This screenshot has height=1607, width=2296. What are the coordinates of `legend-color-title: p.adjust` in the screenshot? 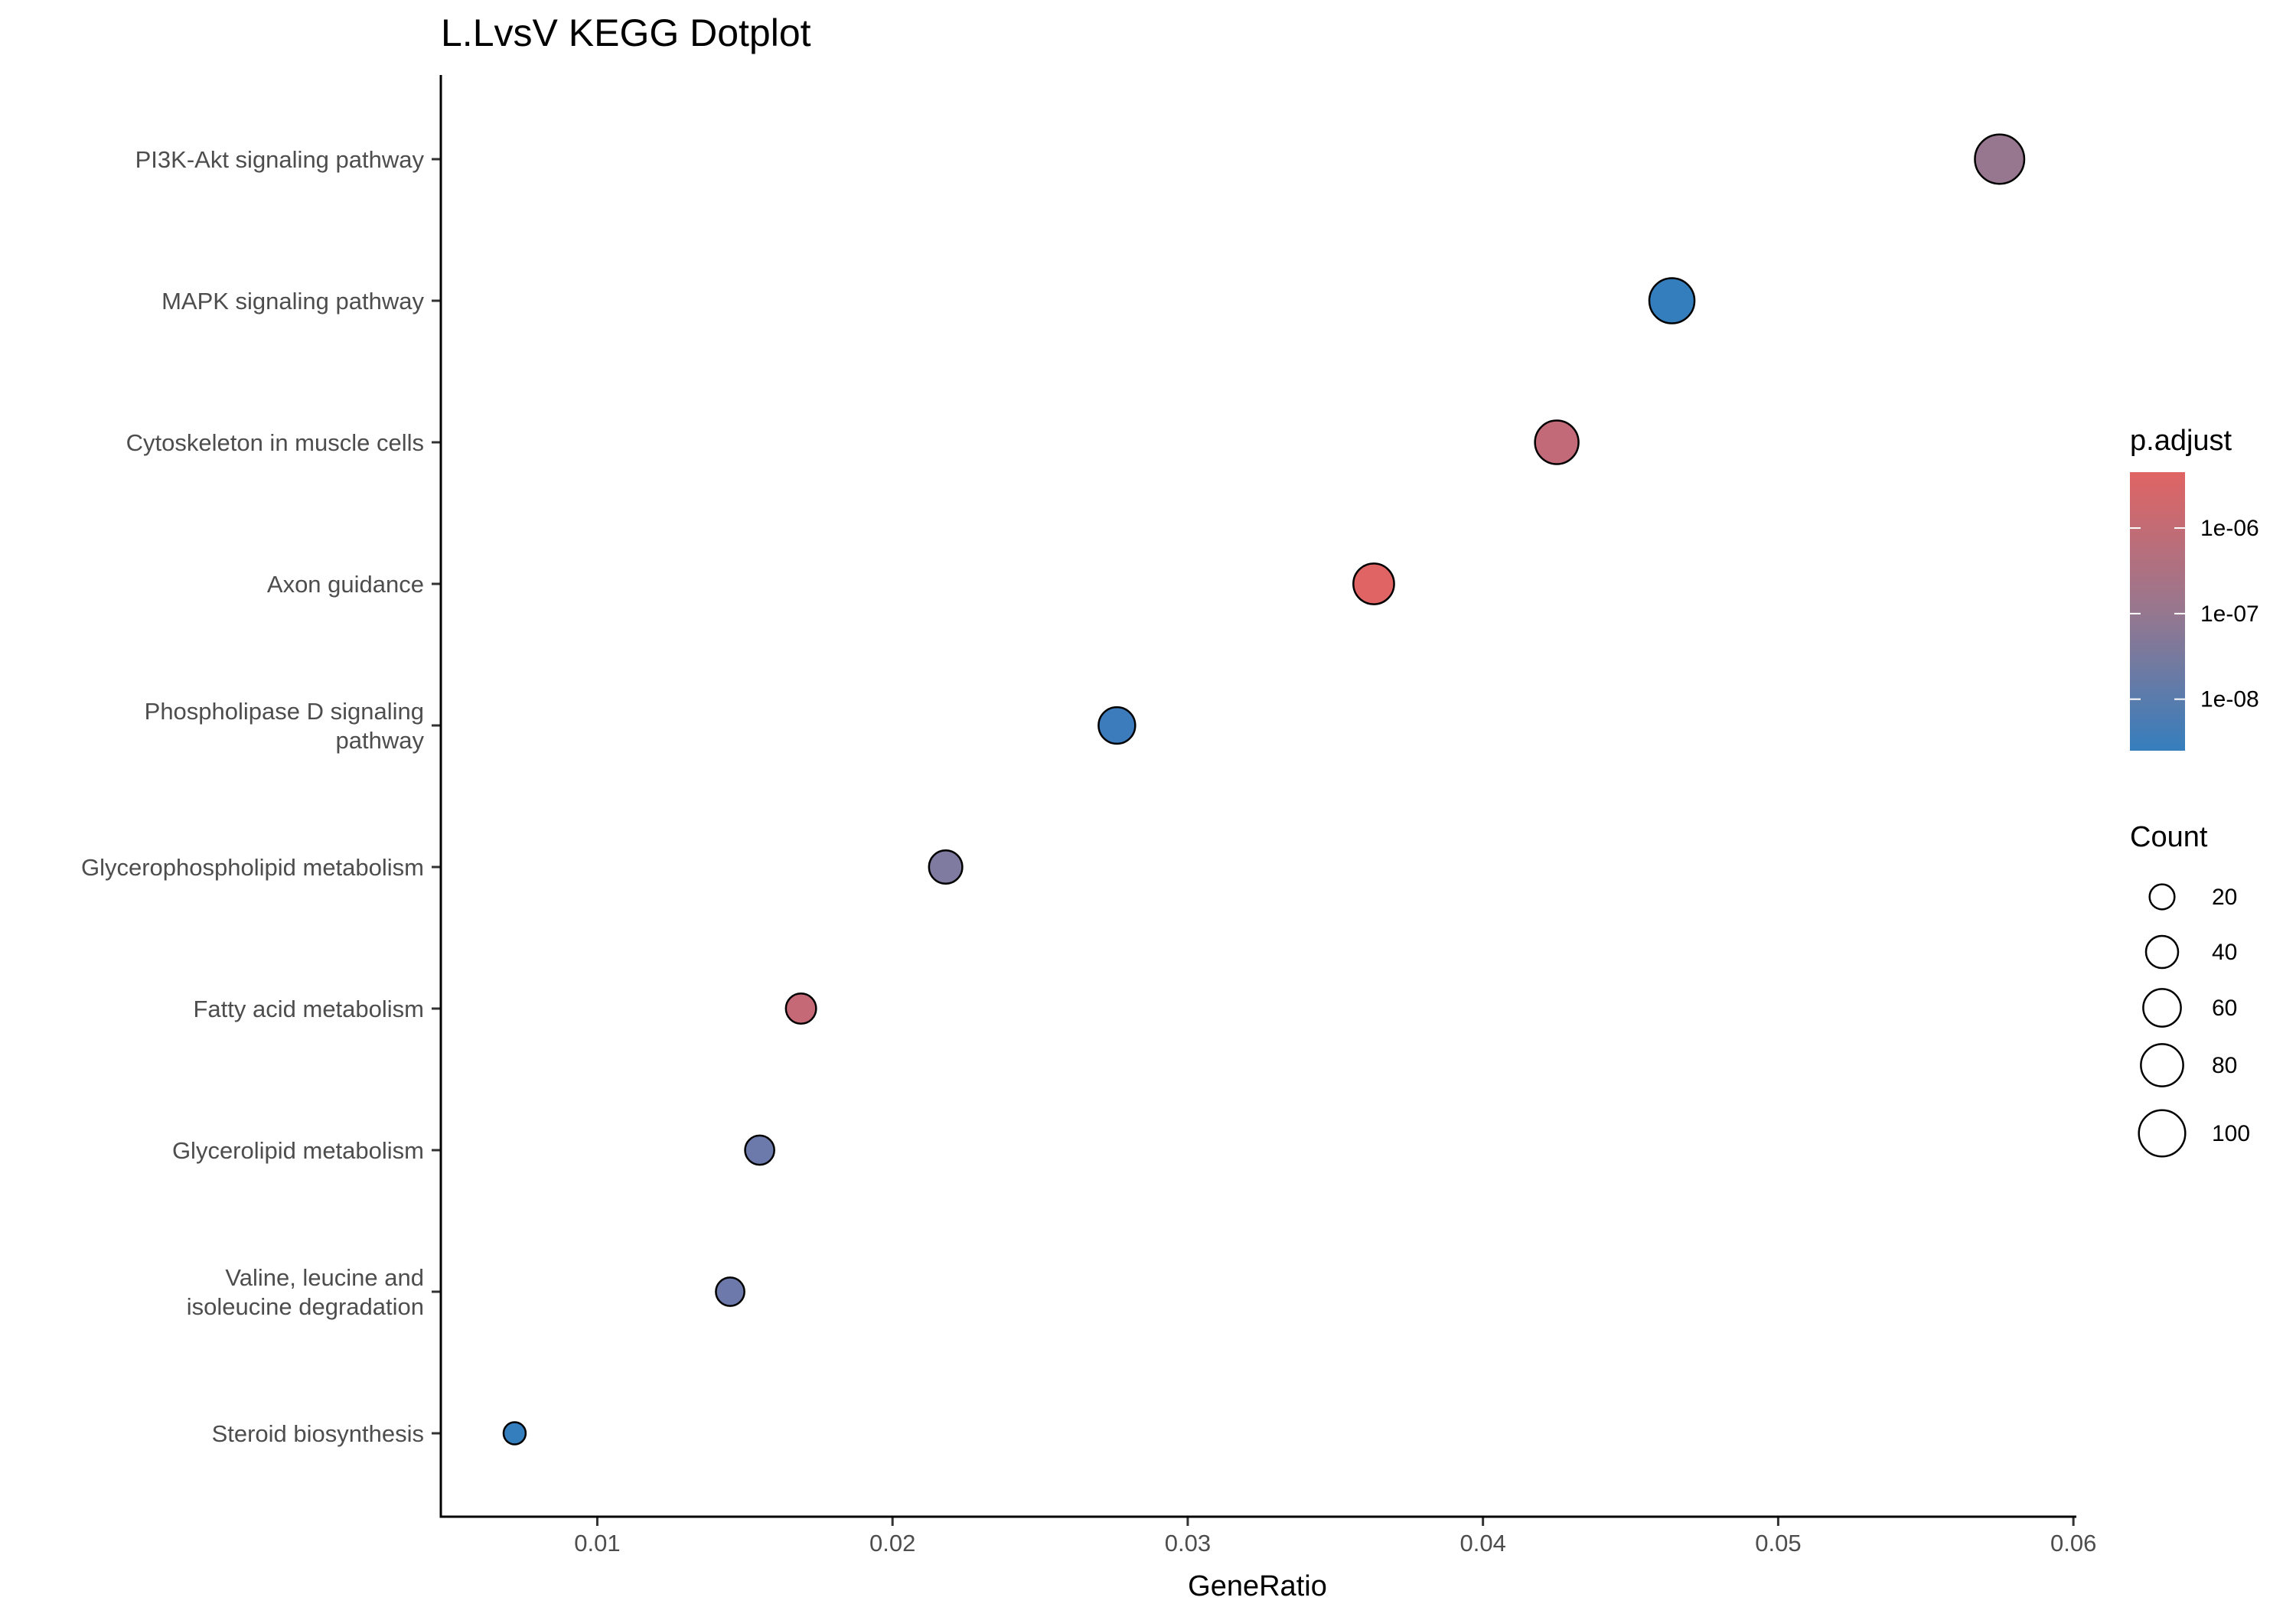 It's located at (2181, 441).